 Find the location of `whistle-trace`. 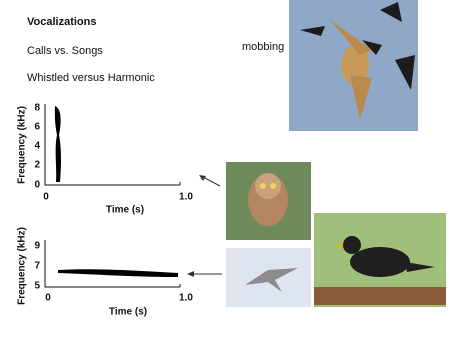

whistle-trace is located at coordinates (118, 273).